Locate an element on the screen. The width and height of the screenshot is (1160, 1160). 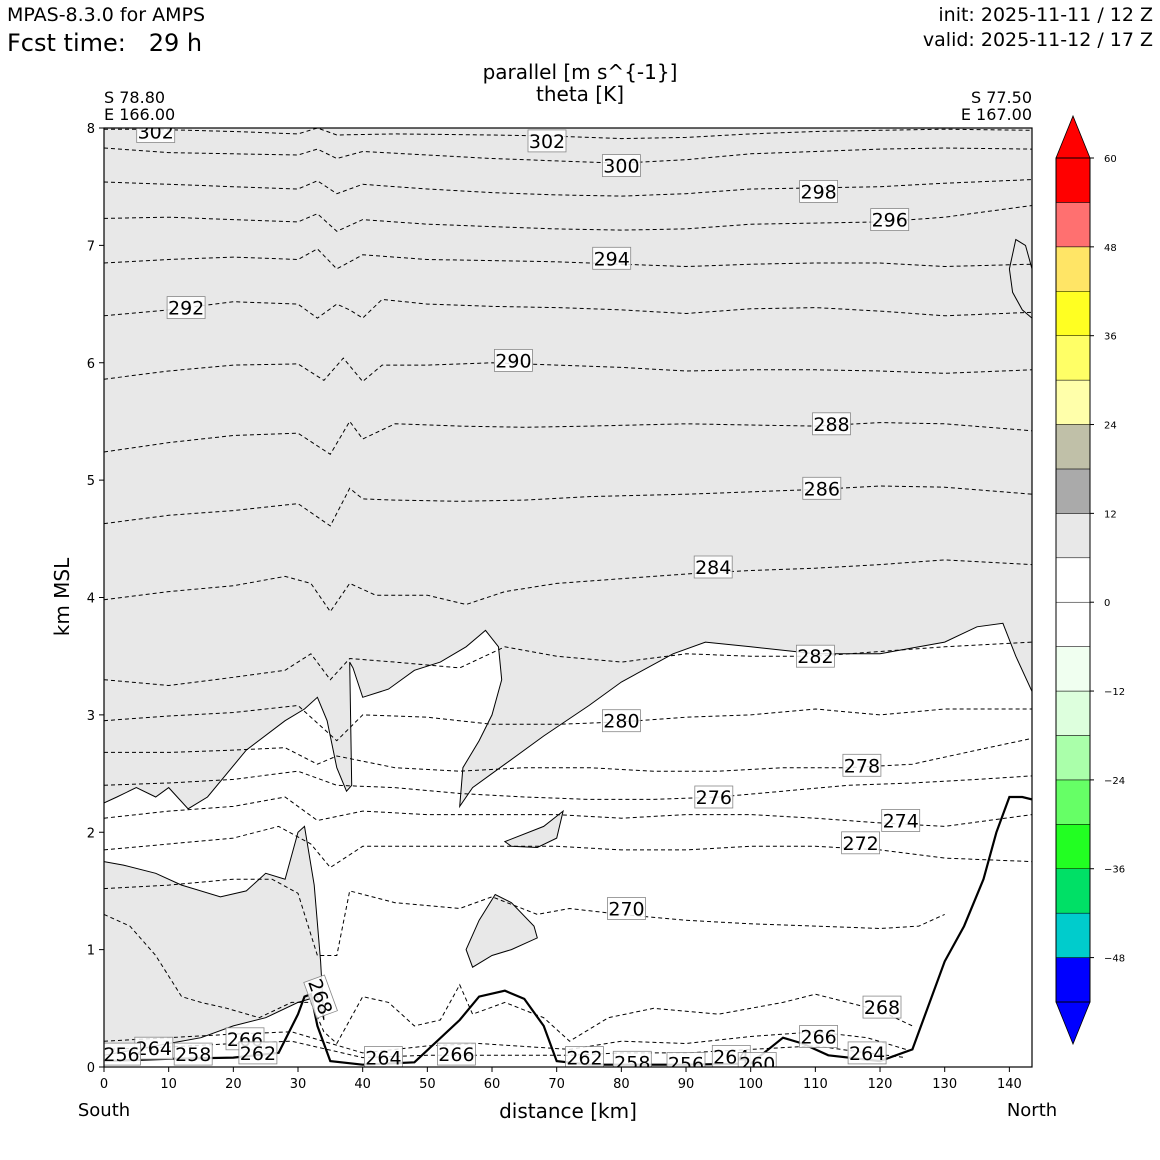
theta-label-text: 284 is located at coordinates (713, 568).